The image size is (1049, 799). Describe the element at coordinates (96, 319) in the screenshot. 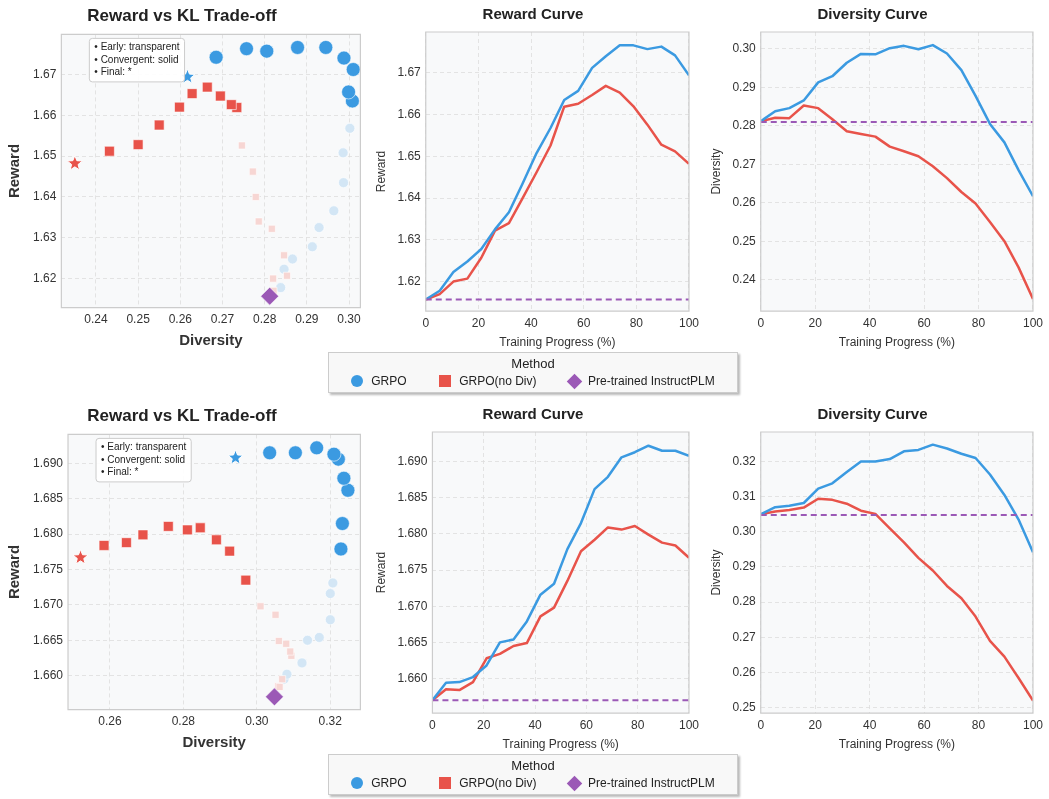

I see `x-tick-label: 0.24` at that location.